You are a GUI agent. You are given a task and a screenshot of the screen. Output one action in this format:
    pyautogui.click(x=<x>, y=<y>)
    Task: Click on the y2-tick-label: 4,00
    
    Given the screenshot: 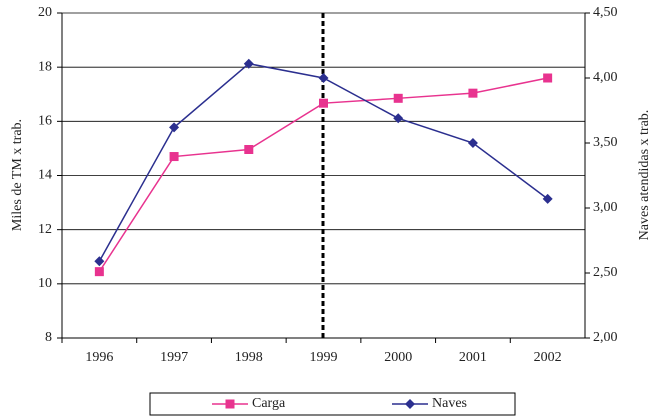 What is the action you would take?
    pyautogui.click(x=605, y=77)
    